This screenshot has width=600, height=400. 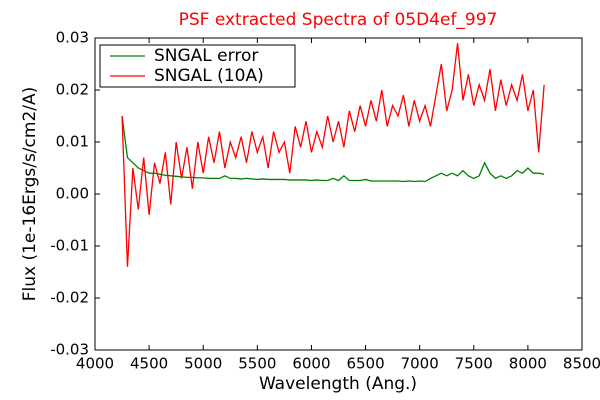 I want to click on x-tick-label: 7500, so click(x=474, y=364).